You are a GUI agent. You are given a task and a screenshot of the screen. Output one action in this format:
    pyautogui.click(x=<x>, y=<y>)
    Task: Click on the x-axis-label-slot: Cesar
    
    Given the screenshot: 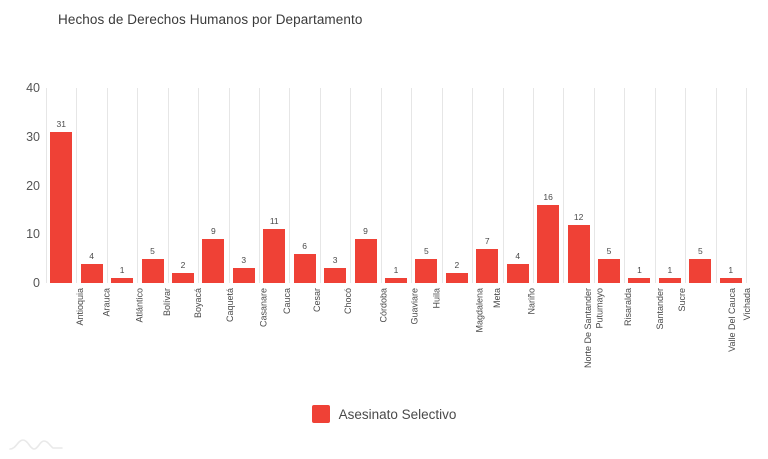 What is the action you would take?
    pyautogui.click(x=305, y=340)
    